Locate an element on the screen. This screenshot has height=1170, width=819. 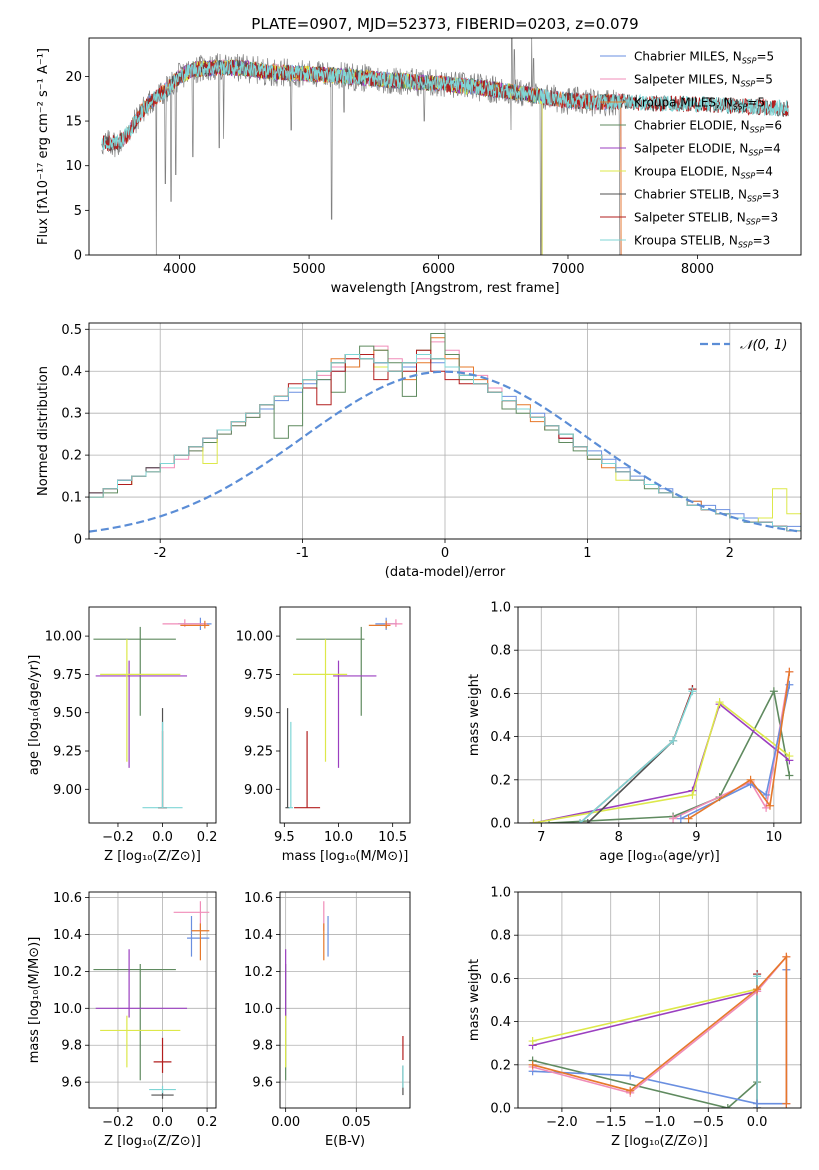
weight-vs-age-ytick-label: 1.0 is located at coordinates (500, 608).